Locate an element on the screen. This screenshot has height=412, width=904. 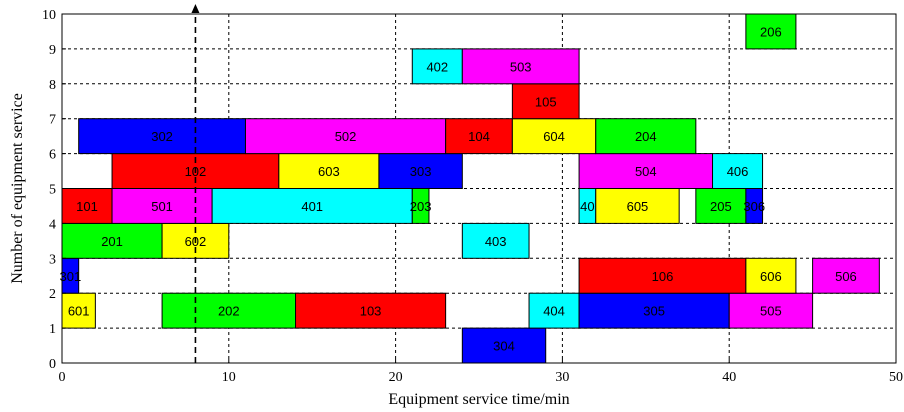
task-label: 204 is located at coordinates (646, 136).